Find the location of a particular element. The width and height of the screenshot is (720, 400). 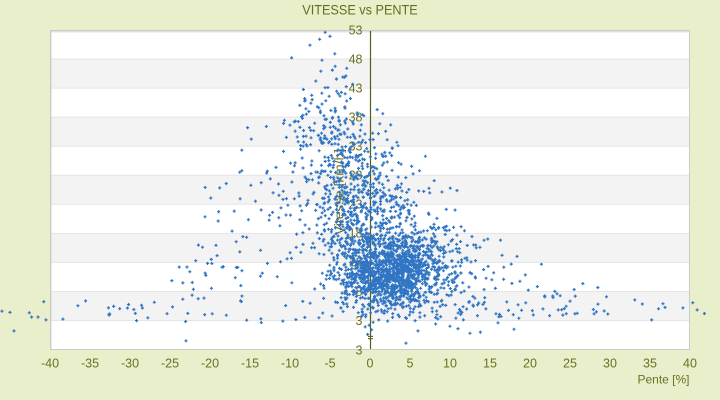

svg-text: 8 is located at coordinates (359, 292).